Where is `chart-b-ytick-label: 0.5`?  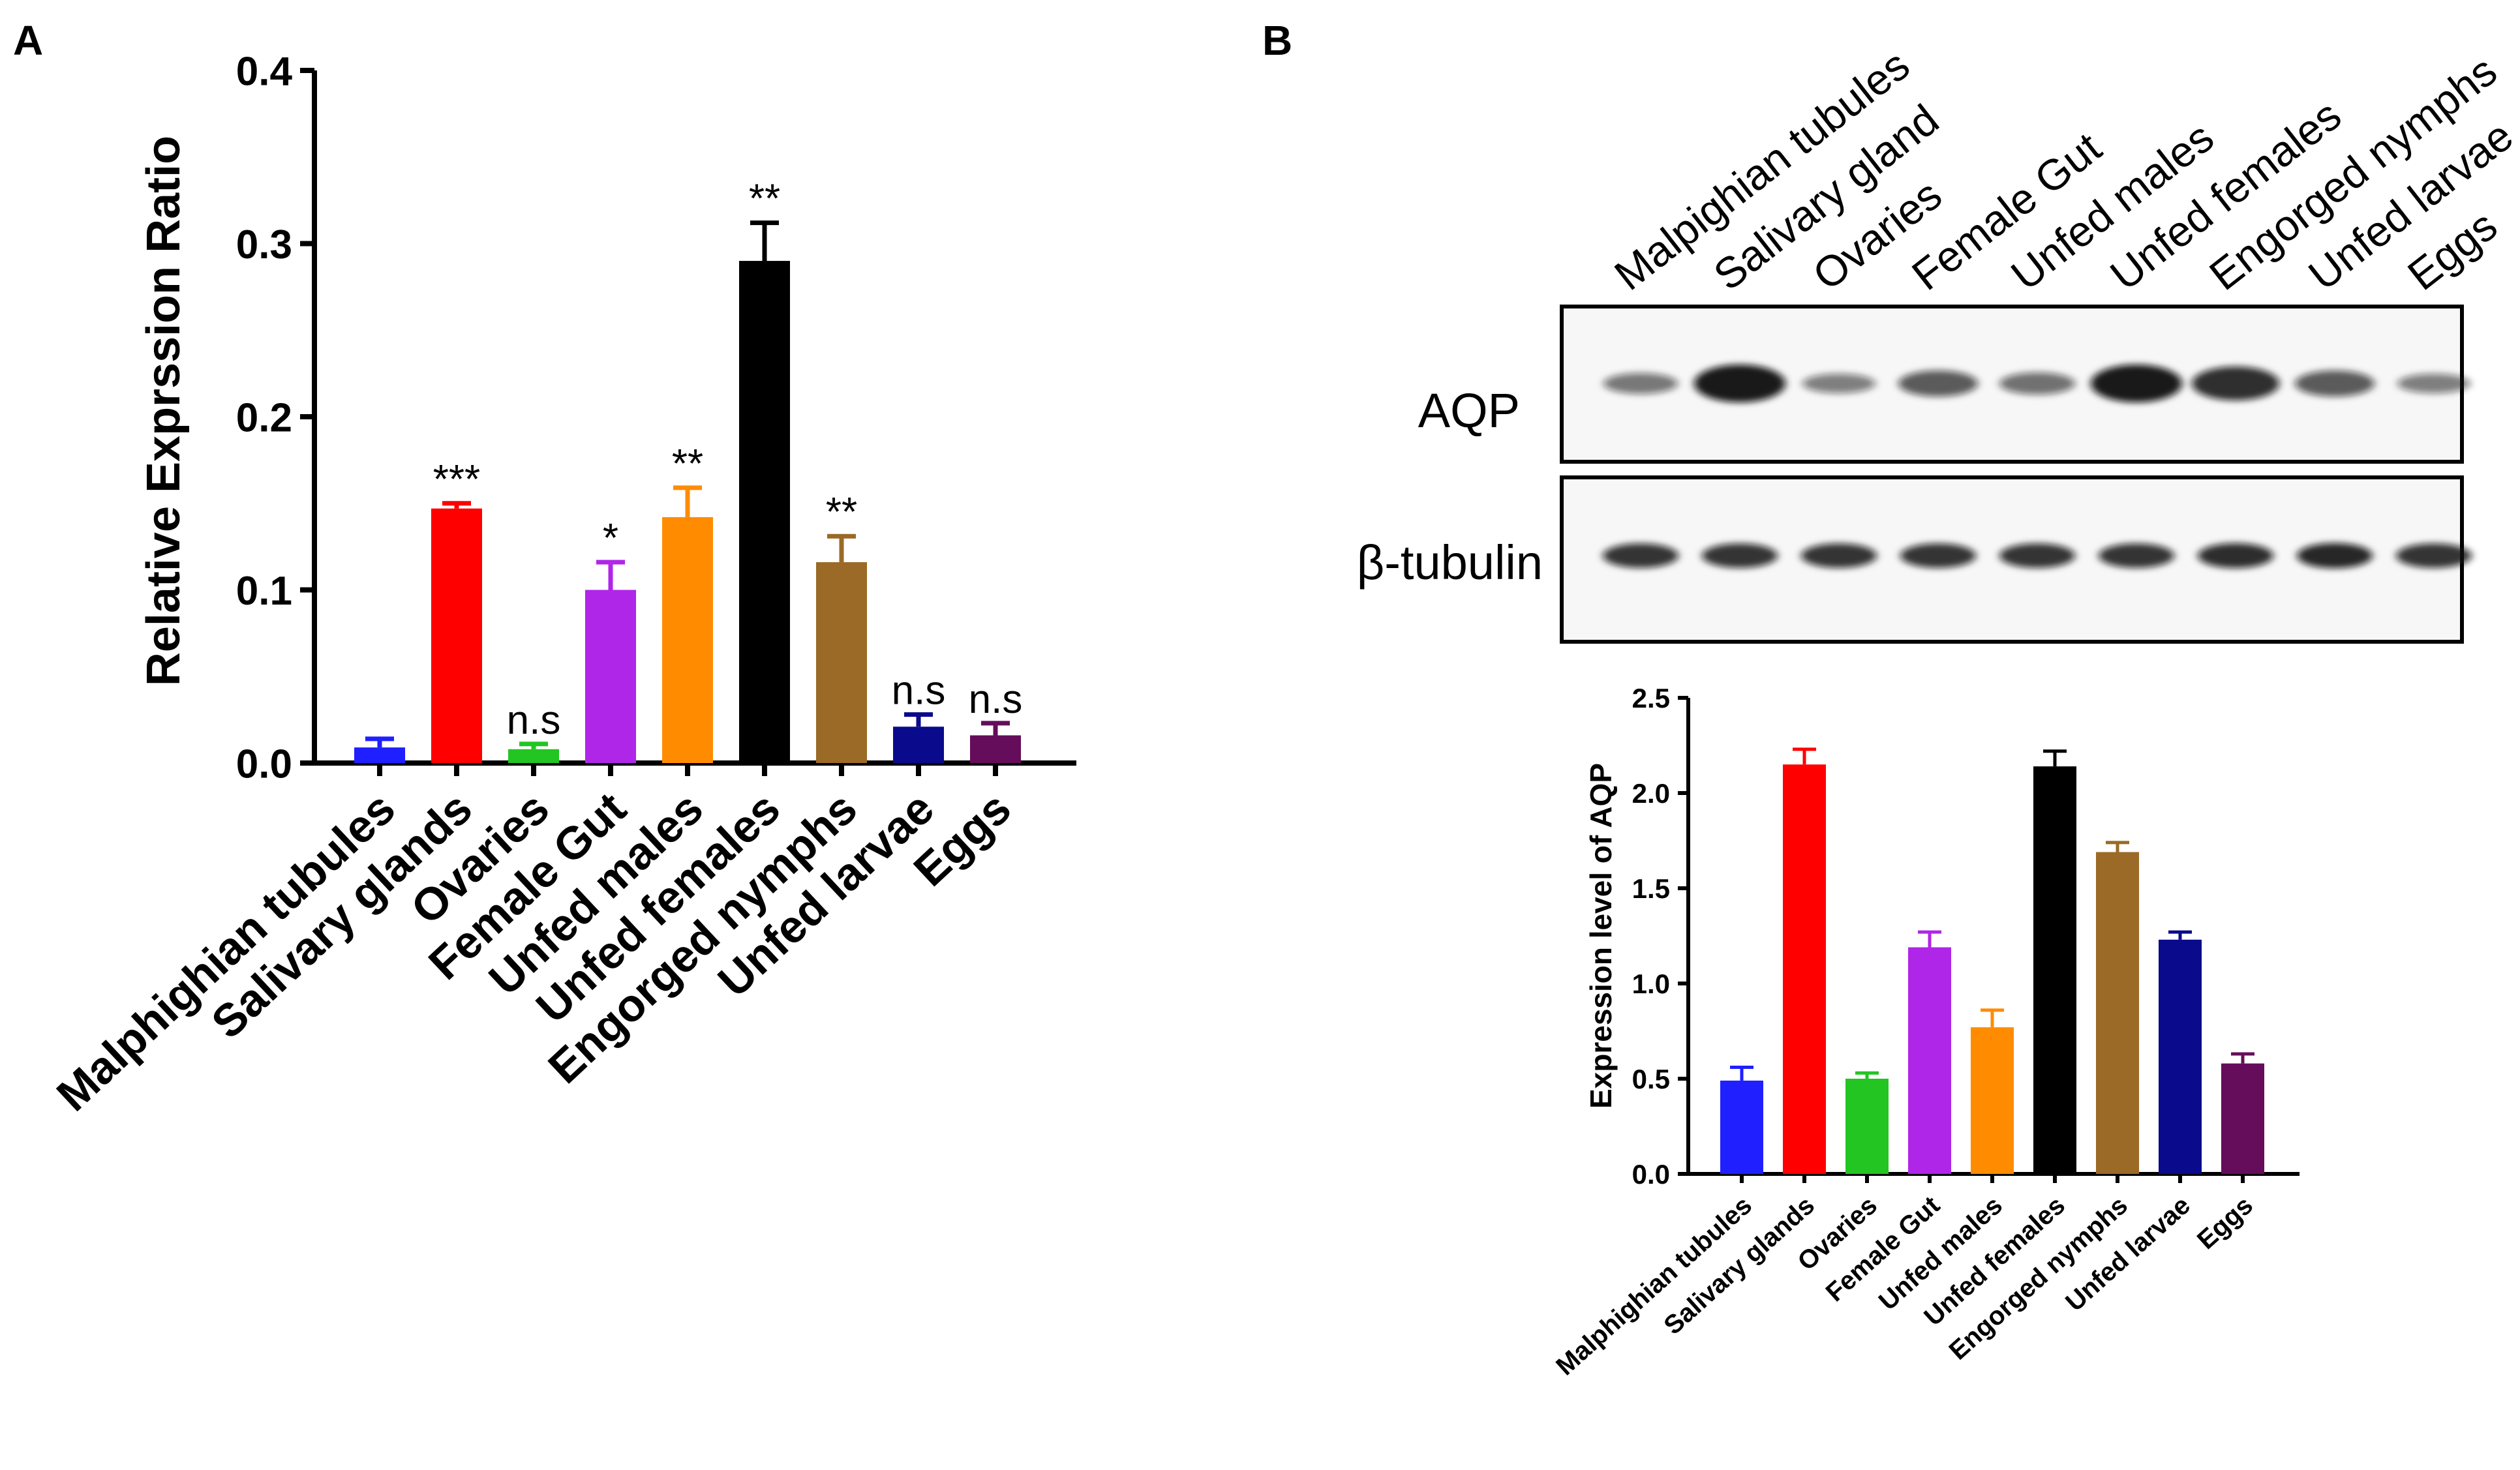 chart-b-ytick-label: 0.5 is located at coordinates (1651, 1079).